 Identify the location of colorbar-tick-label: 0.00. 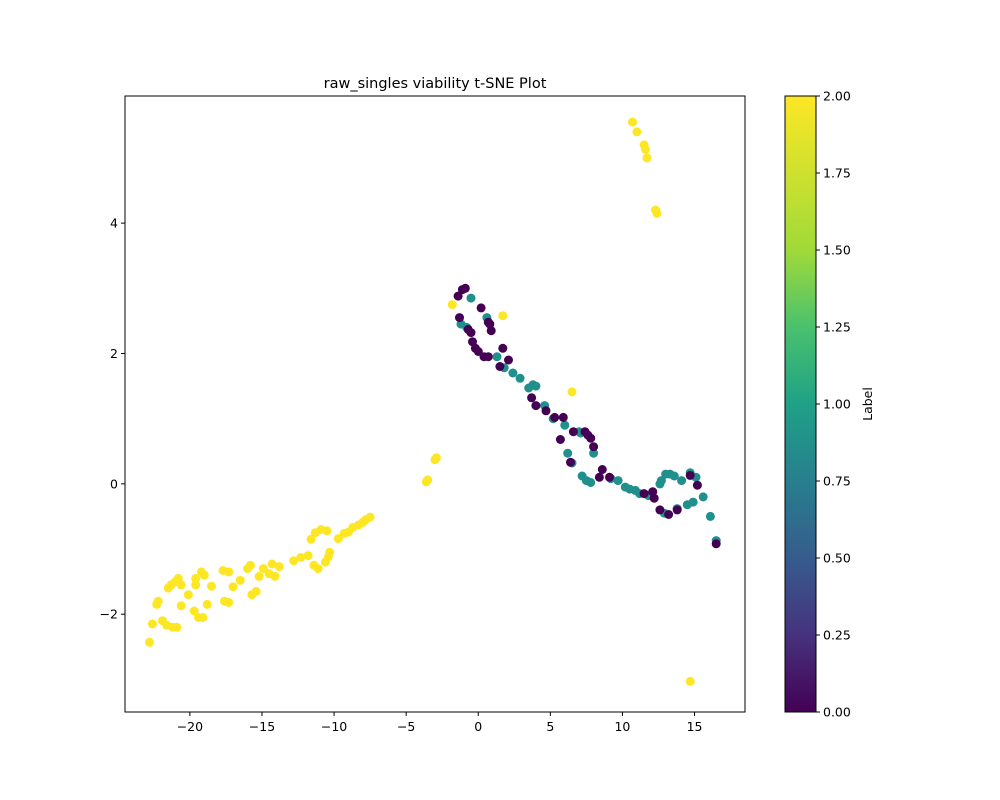
(837, 712).